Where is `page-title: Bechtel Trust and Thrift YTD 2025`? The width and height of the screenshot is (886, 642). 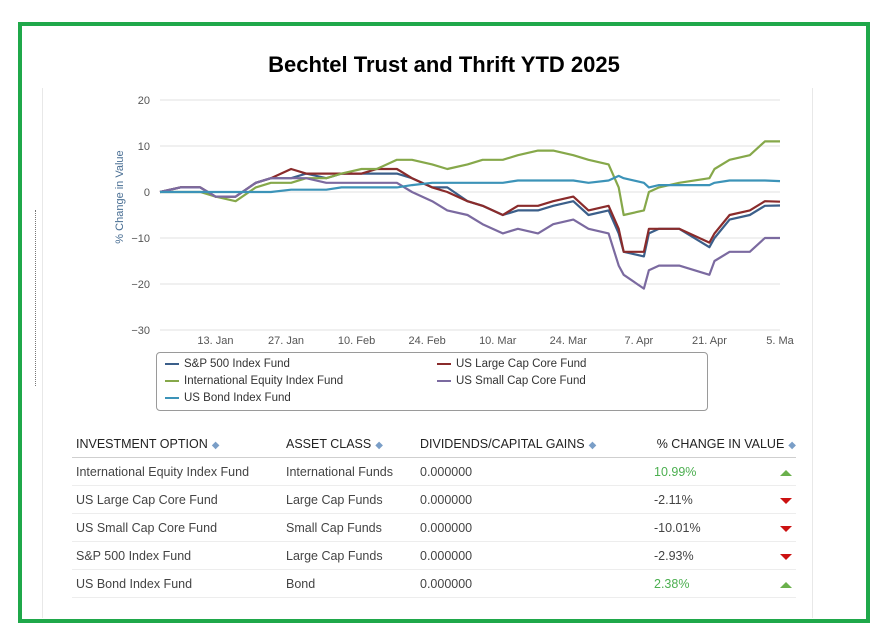 page-title: Bechtel Trust and Thrift YTD 2025 is located at coordinates (444, 64).